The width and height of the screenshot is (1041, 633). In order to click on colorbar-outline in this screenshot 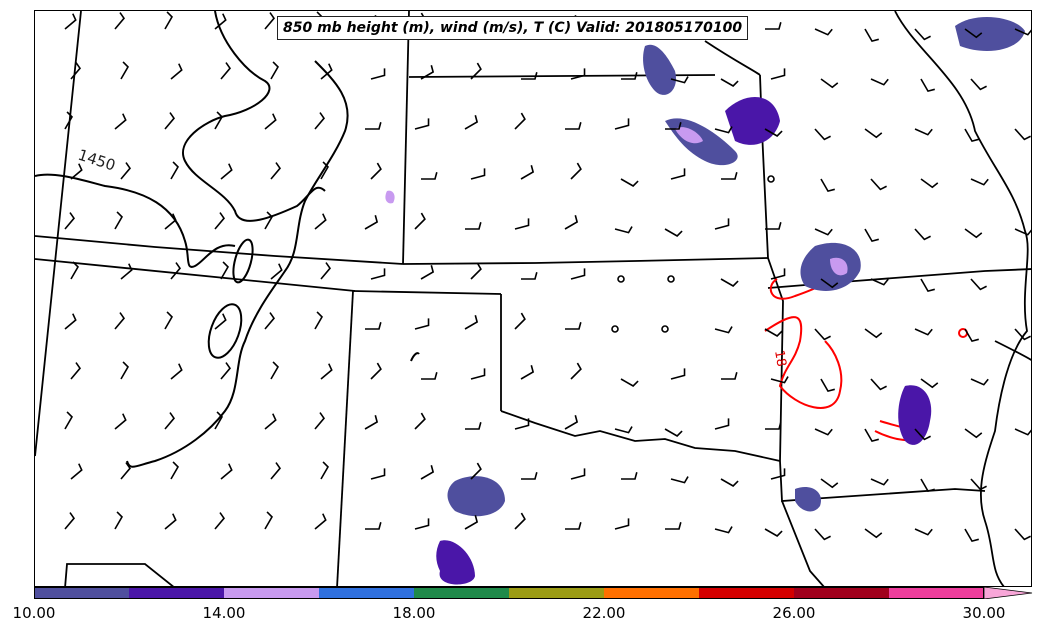, I will do `click(509, 593)`.